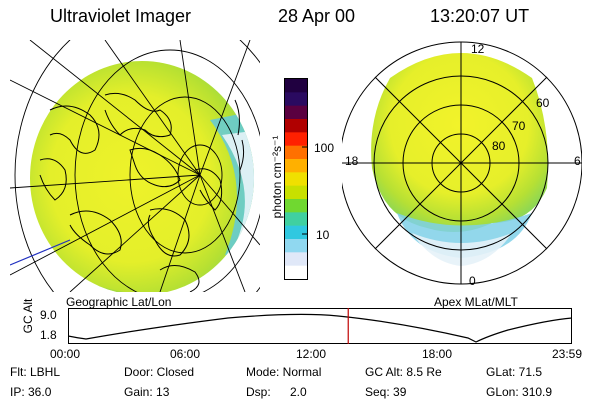 Image resolution: width=600 pixels, height=400 pixels. What do you see at coordinates (324, 148) in the screenshot?
I see `colorbar-tick-100: 100` at bounding box center [324, 148].